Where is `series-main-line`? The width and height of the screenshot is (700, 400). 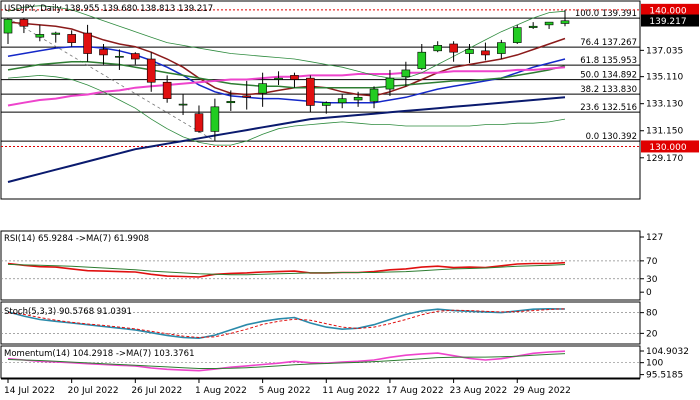 series-main-line is located at coordinates (286, 323).